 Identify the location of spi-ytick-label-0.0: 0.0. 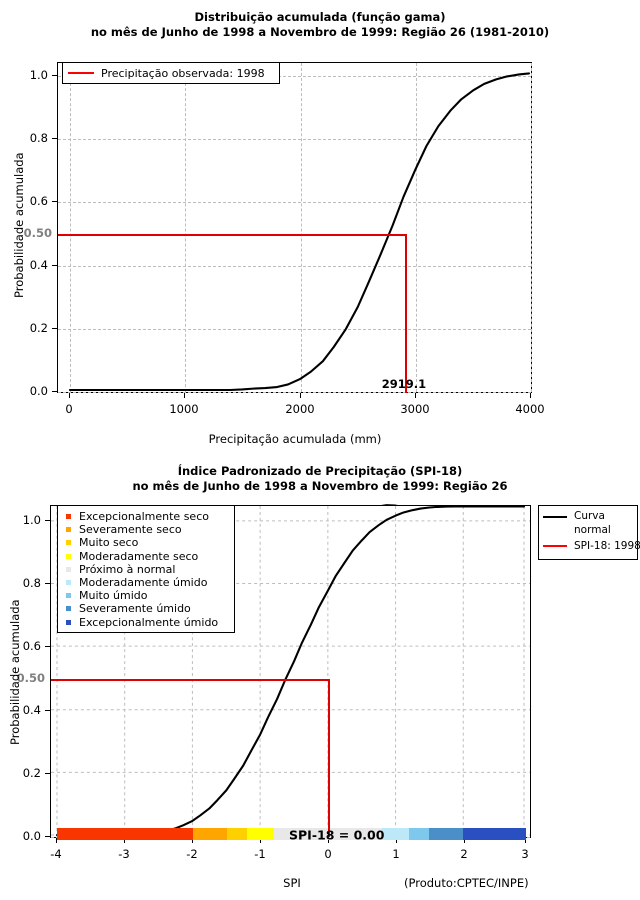
(31, 836).